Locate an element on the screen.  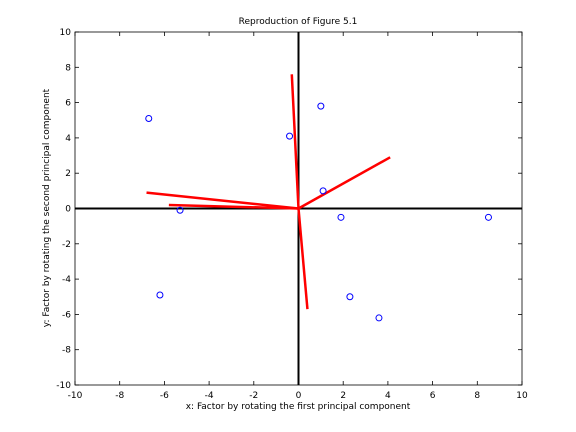
y-tick-label: -6 is located at coordinates (66, 315).